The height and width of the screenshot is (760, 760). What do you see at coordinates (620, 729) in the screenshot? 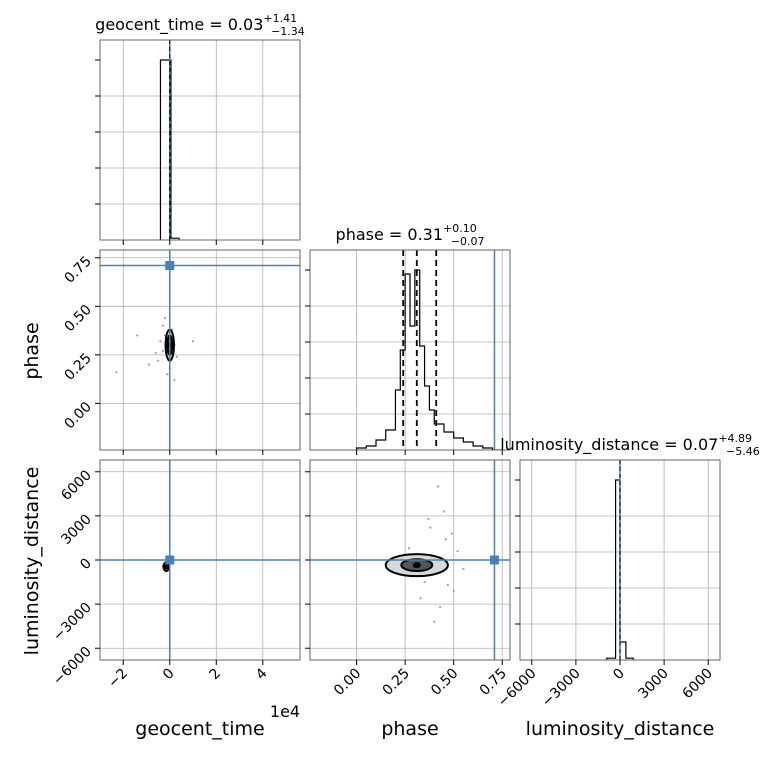
I see `xlabel-luminosity-distance: luminosity_distance` at bounding box center [620, 729].